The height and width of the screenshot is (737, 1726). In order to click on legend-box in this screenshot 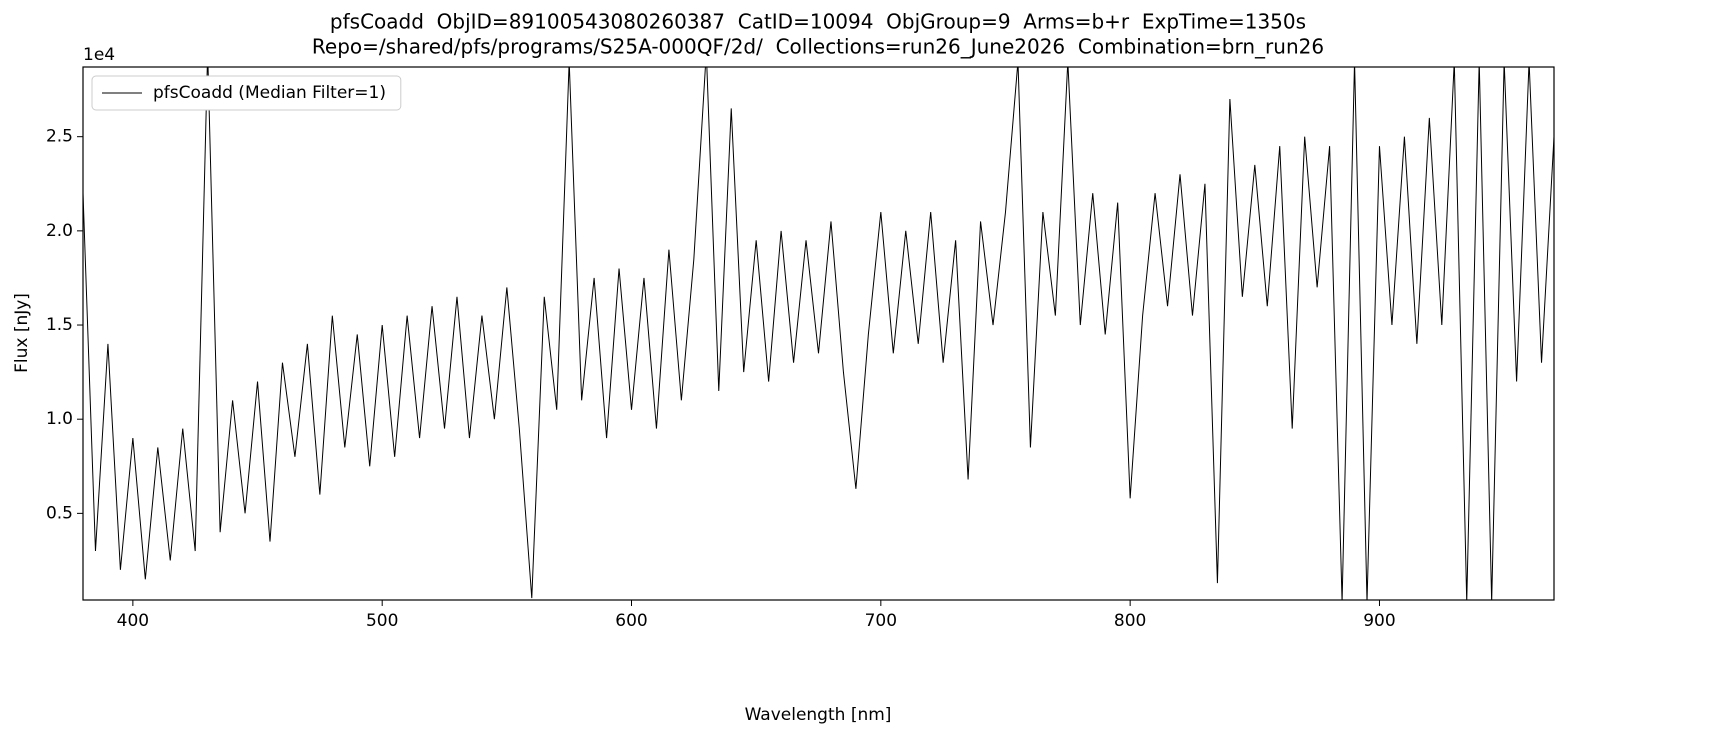, I will do `click(246, 93)`.